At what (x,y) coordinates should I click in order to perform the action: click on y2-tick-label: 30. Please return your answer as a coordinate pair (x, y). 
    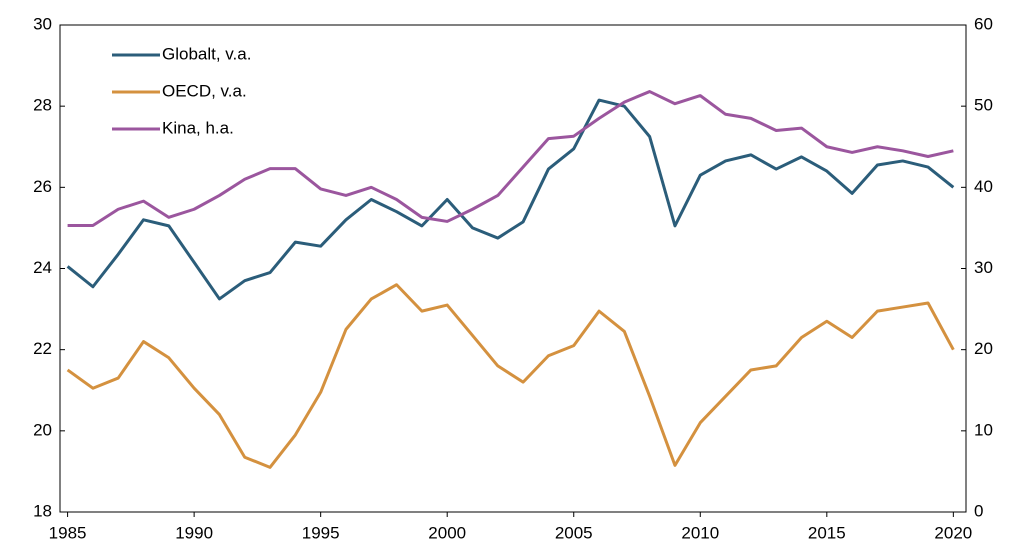
    Looking at the image, I should click on (983, 267).